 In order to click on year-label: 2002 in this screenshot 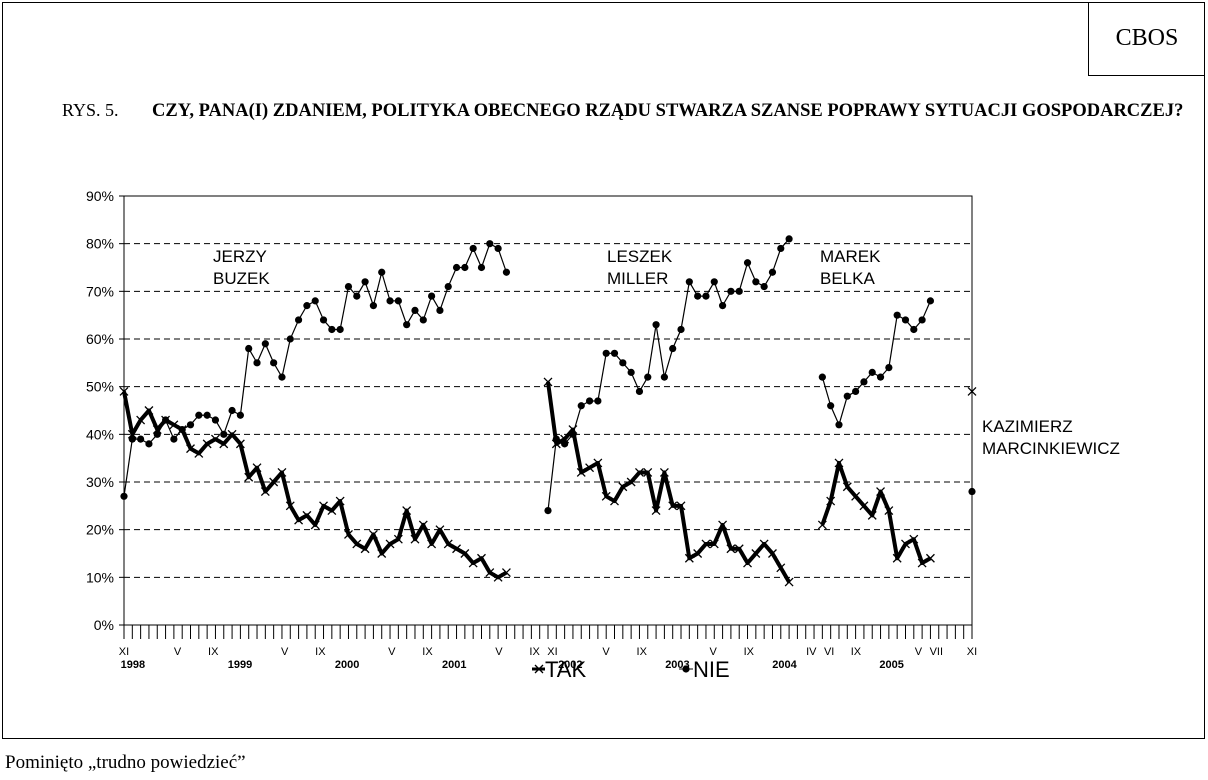, I will do `click(570, 665)`.